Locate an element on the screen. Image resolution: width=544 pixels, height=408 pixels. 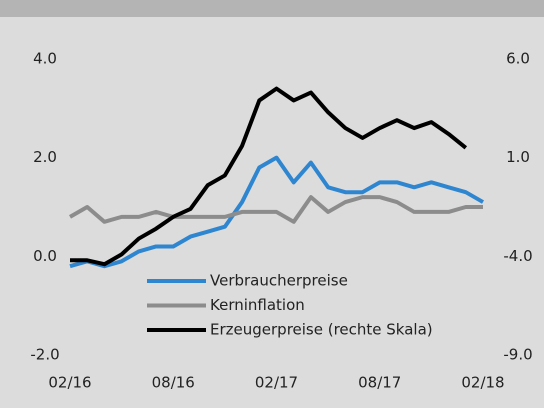
series-line is located at coordinates (276, 209).